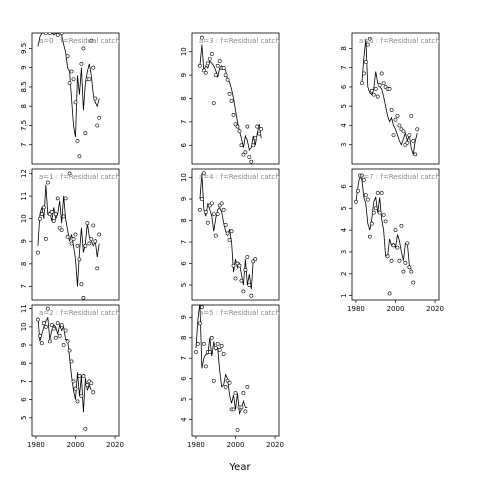  Describe the element at coordinates (239, 41) in the screenshot. I see `panel-label: a=3 : f=Residual catch` at that location.